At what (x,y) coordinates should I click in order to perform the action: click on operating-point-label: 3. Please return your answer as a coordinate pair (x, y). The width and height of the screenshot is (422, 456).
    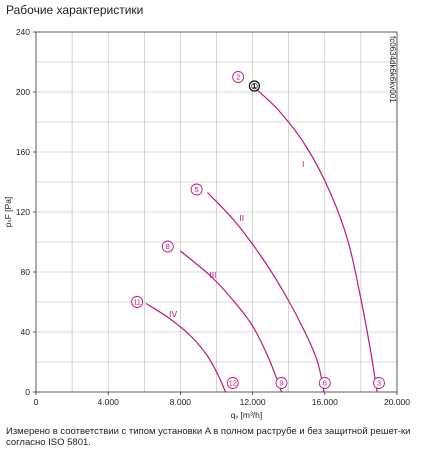
    Looking at the image, I should click on (379, 383).